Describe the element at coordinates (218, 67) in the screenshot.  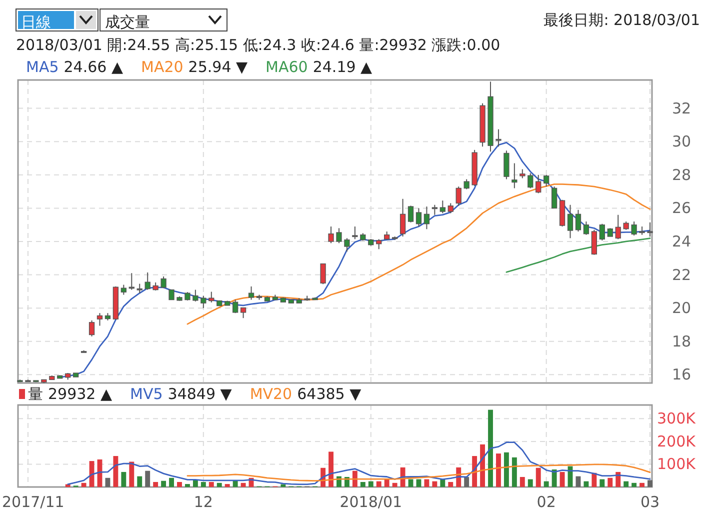
I see `text: 25.94 ▼` at that location.